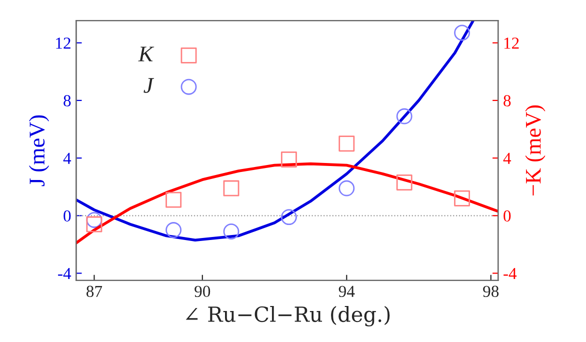  I want to click on x-tick-label: 87, so click(94, 292).